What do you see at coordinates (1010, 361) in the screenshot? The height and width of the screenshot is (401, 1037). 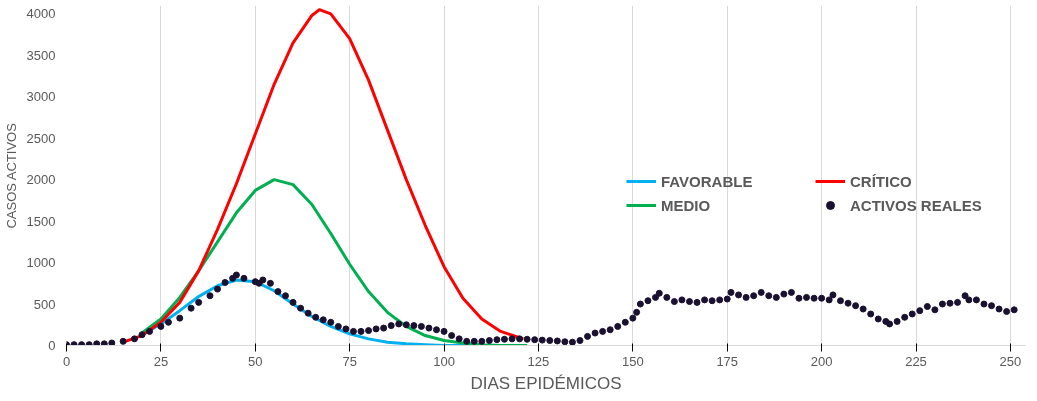 I see `x-tick-label: 250` at bounding box center [1010, 361].